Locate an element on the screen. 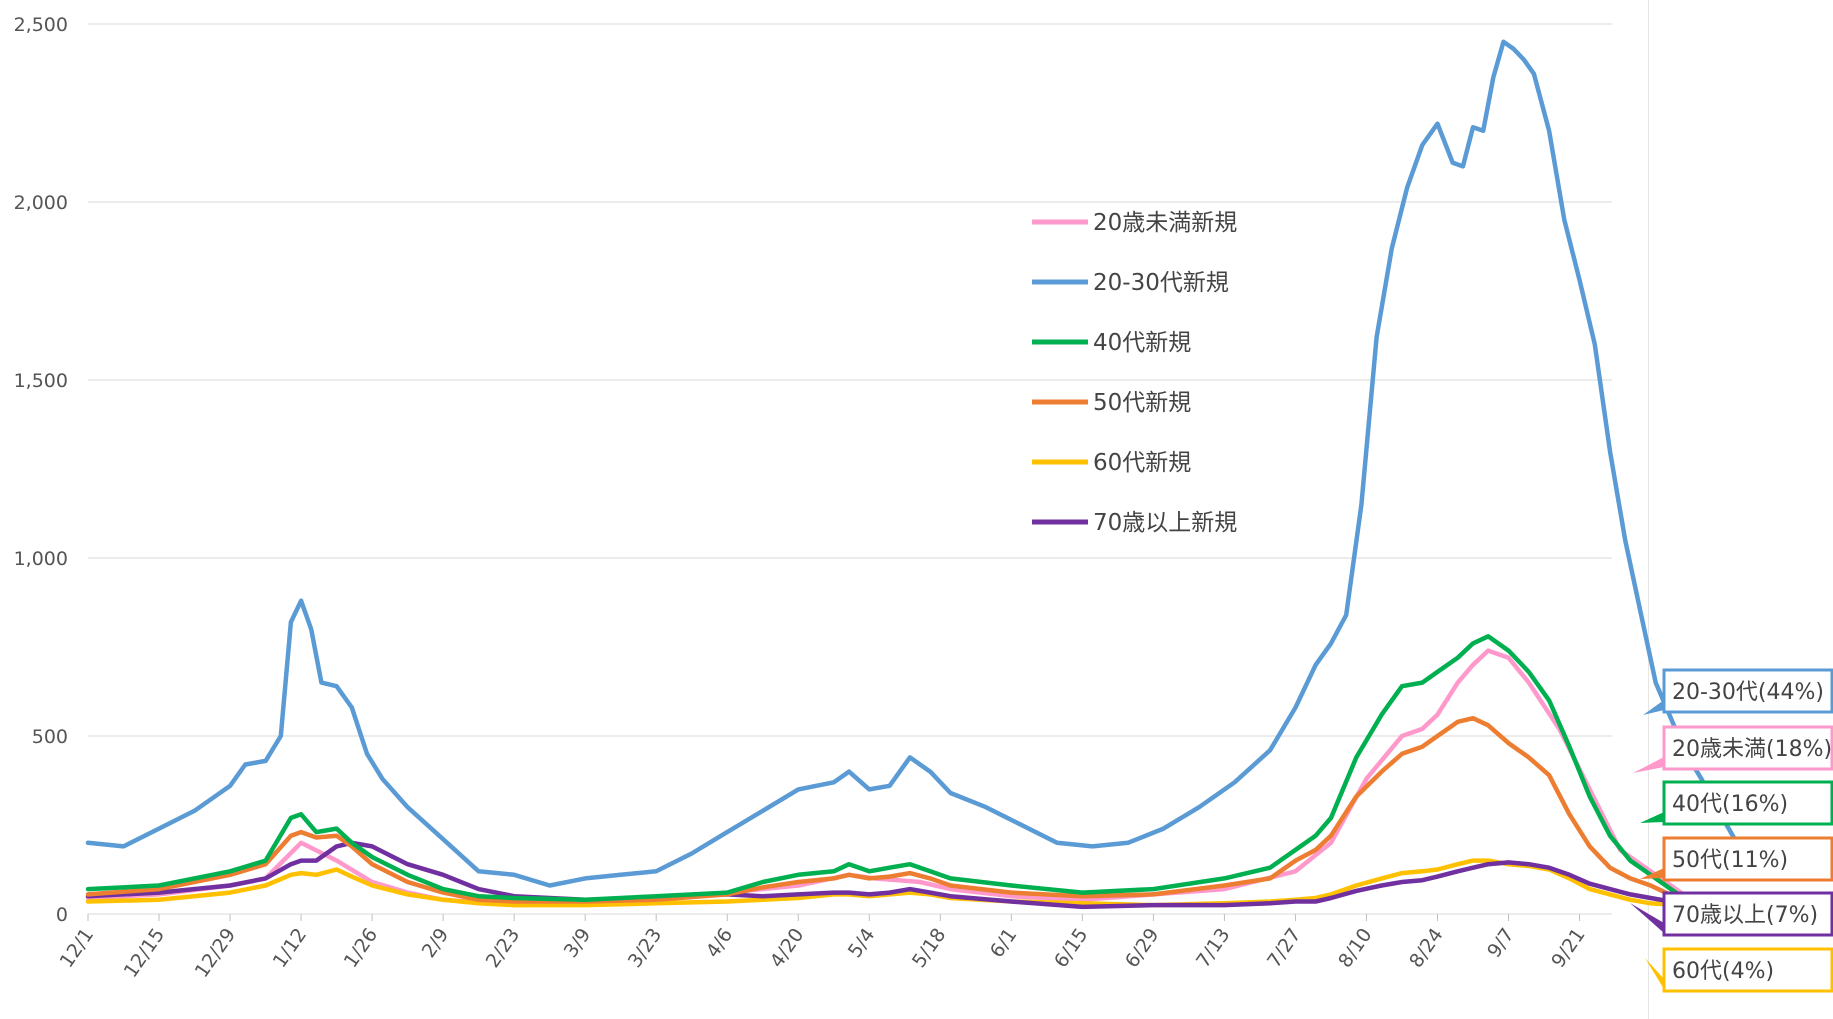 This screenshot has width=1833, height=1019. x-tick-label: 12/29 is located at coordinates (215, 952).